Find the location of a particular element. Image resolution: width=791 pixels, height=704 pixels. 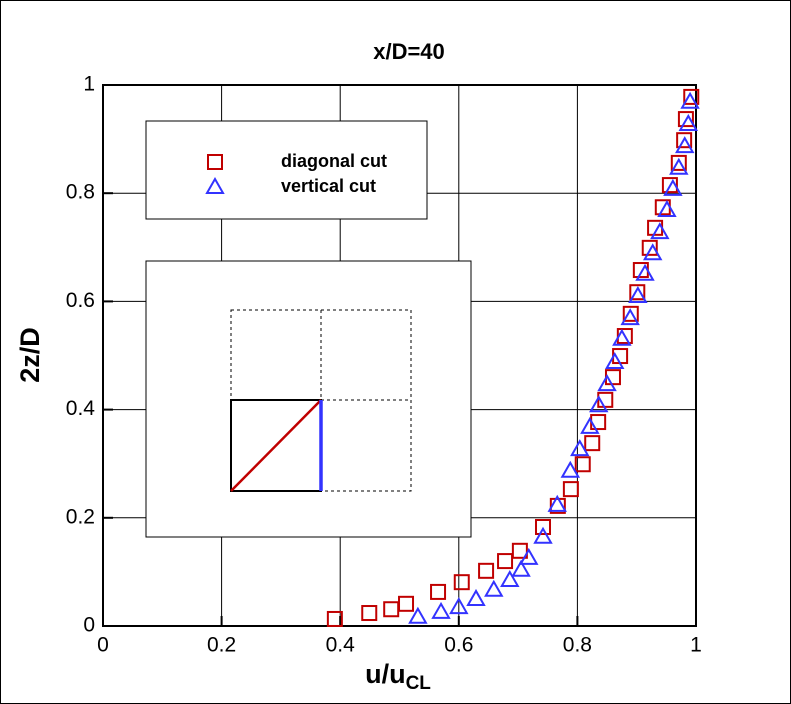

x-tick-label: 1 is located at coordinates (696, 645).